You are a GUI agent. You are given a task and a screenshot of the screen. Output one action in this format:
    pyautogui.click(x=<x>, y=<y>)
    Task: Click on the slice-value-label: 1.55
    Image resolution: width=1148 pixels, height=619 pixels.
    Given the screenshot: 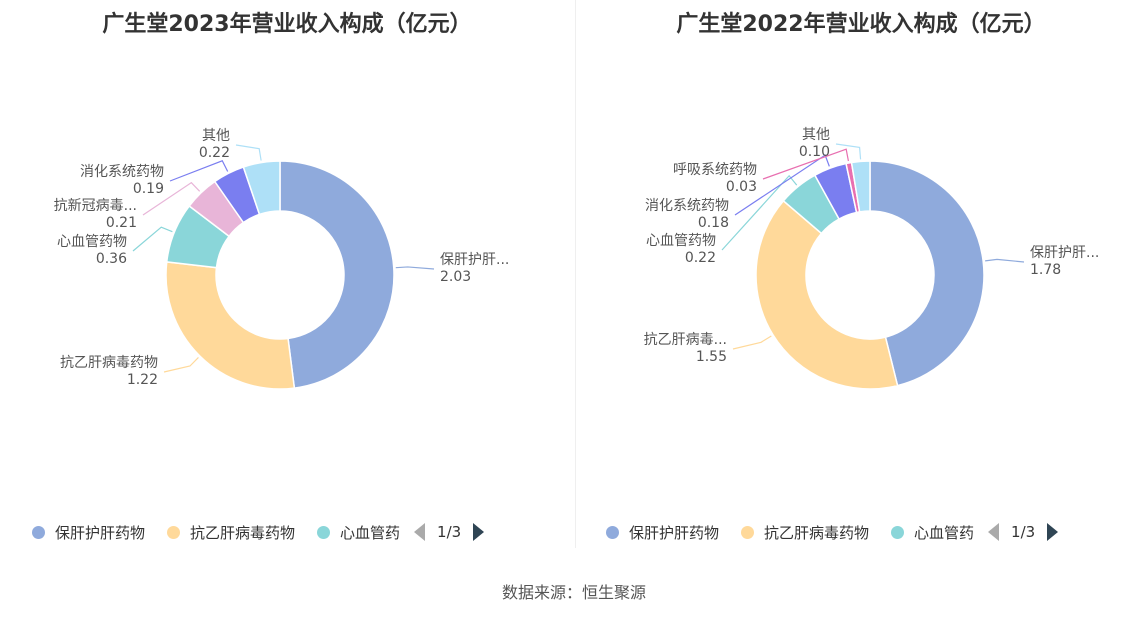 What is the action you would take?
    pyautogui.click(x=711, y=357)
    